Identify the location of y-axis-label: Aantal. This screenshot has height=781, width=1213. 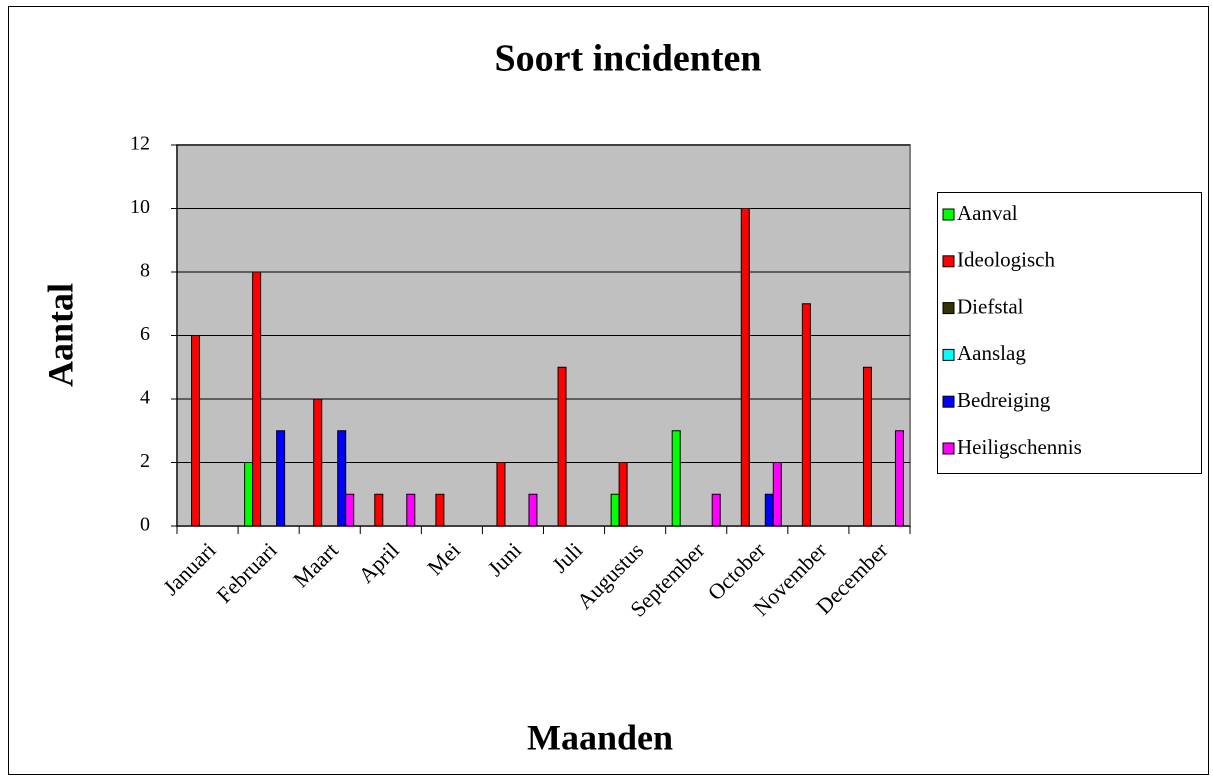
(60, 335).